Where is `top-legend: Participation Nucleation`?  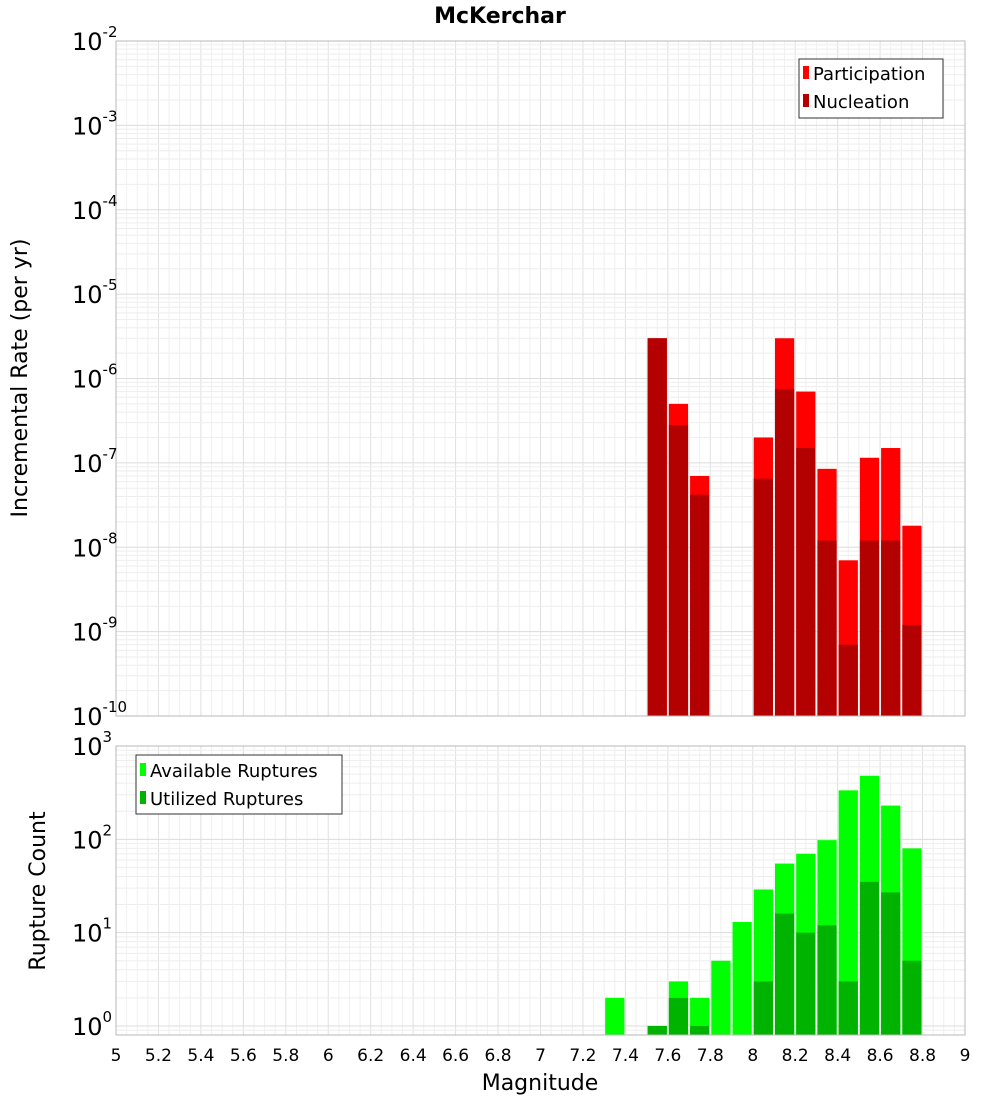 top-legend: Participation Nucleation is located at coordinates (871, 88).